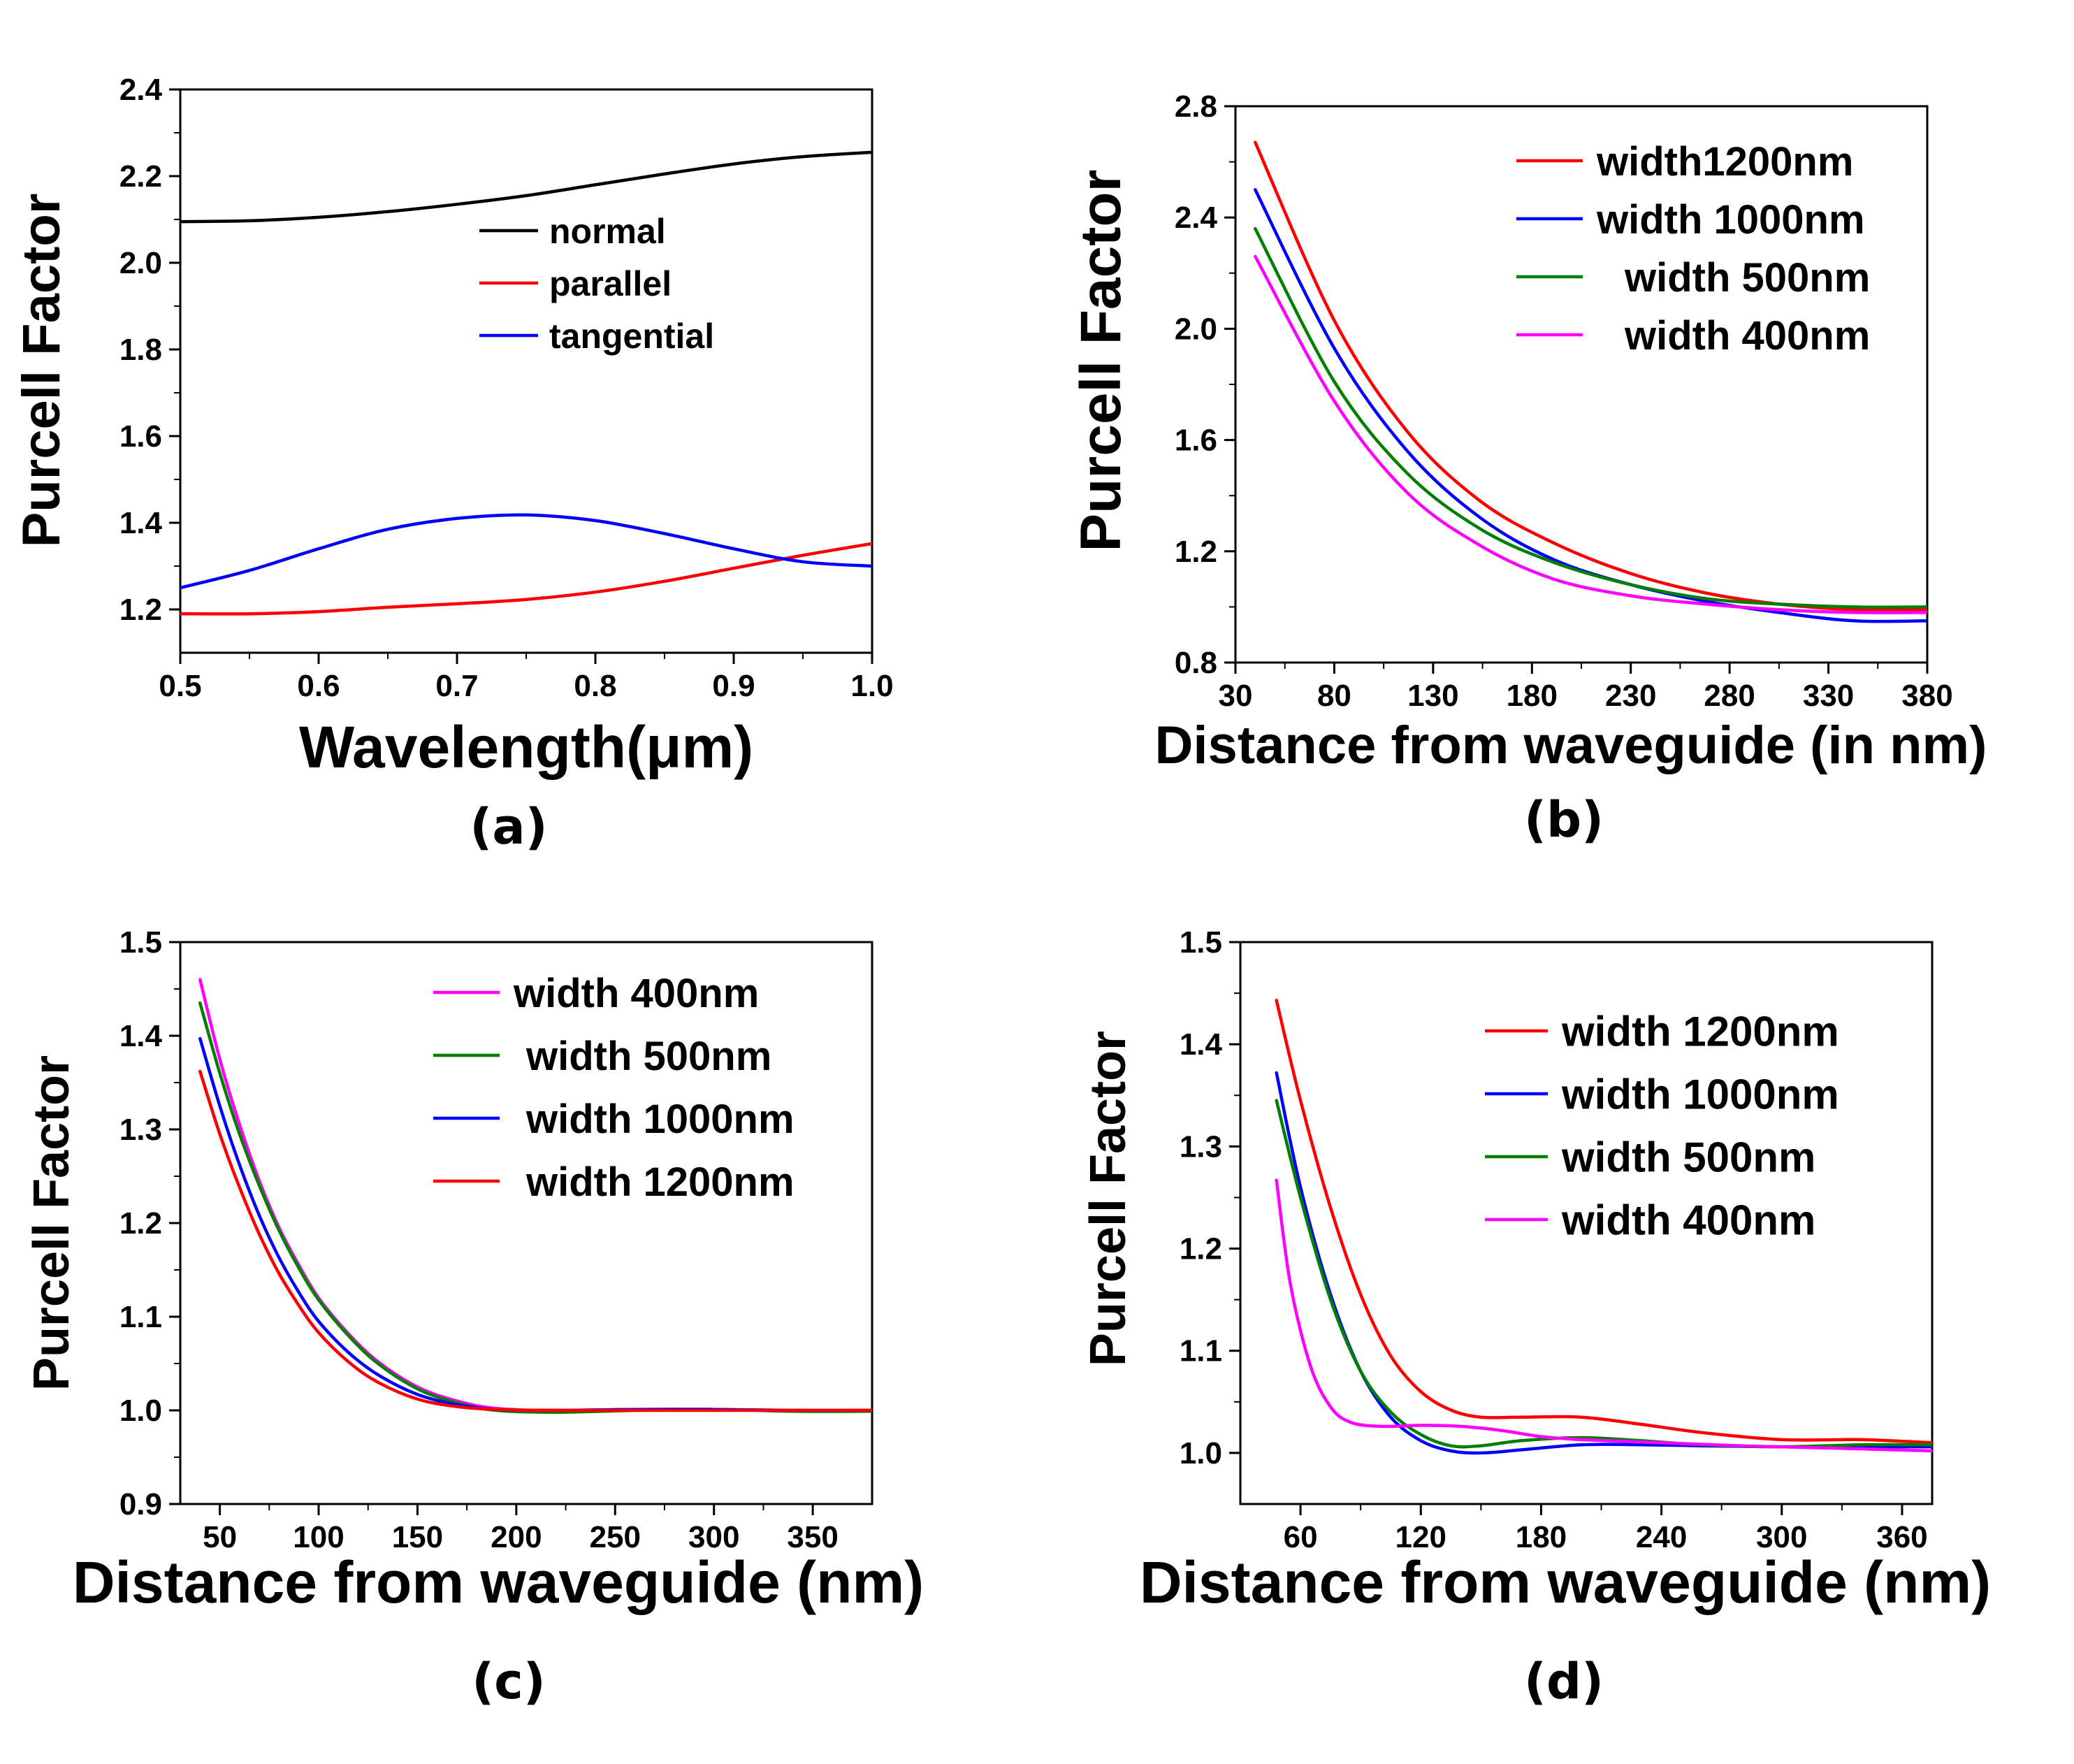  Describe the element at coordinates (1902, 1537) in the screenshot. I see `x-tick-label: 360` at that location.